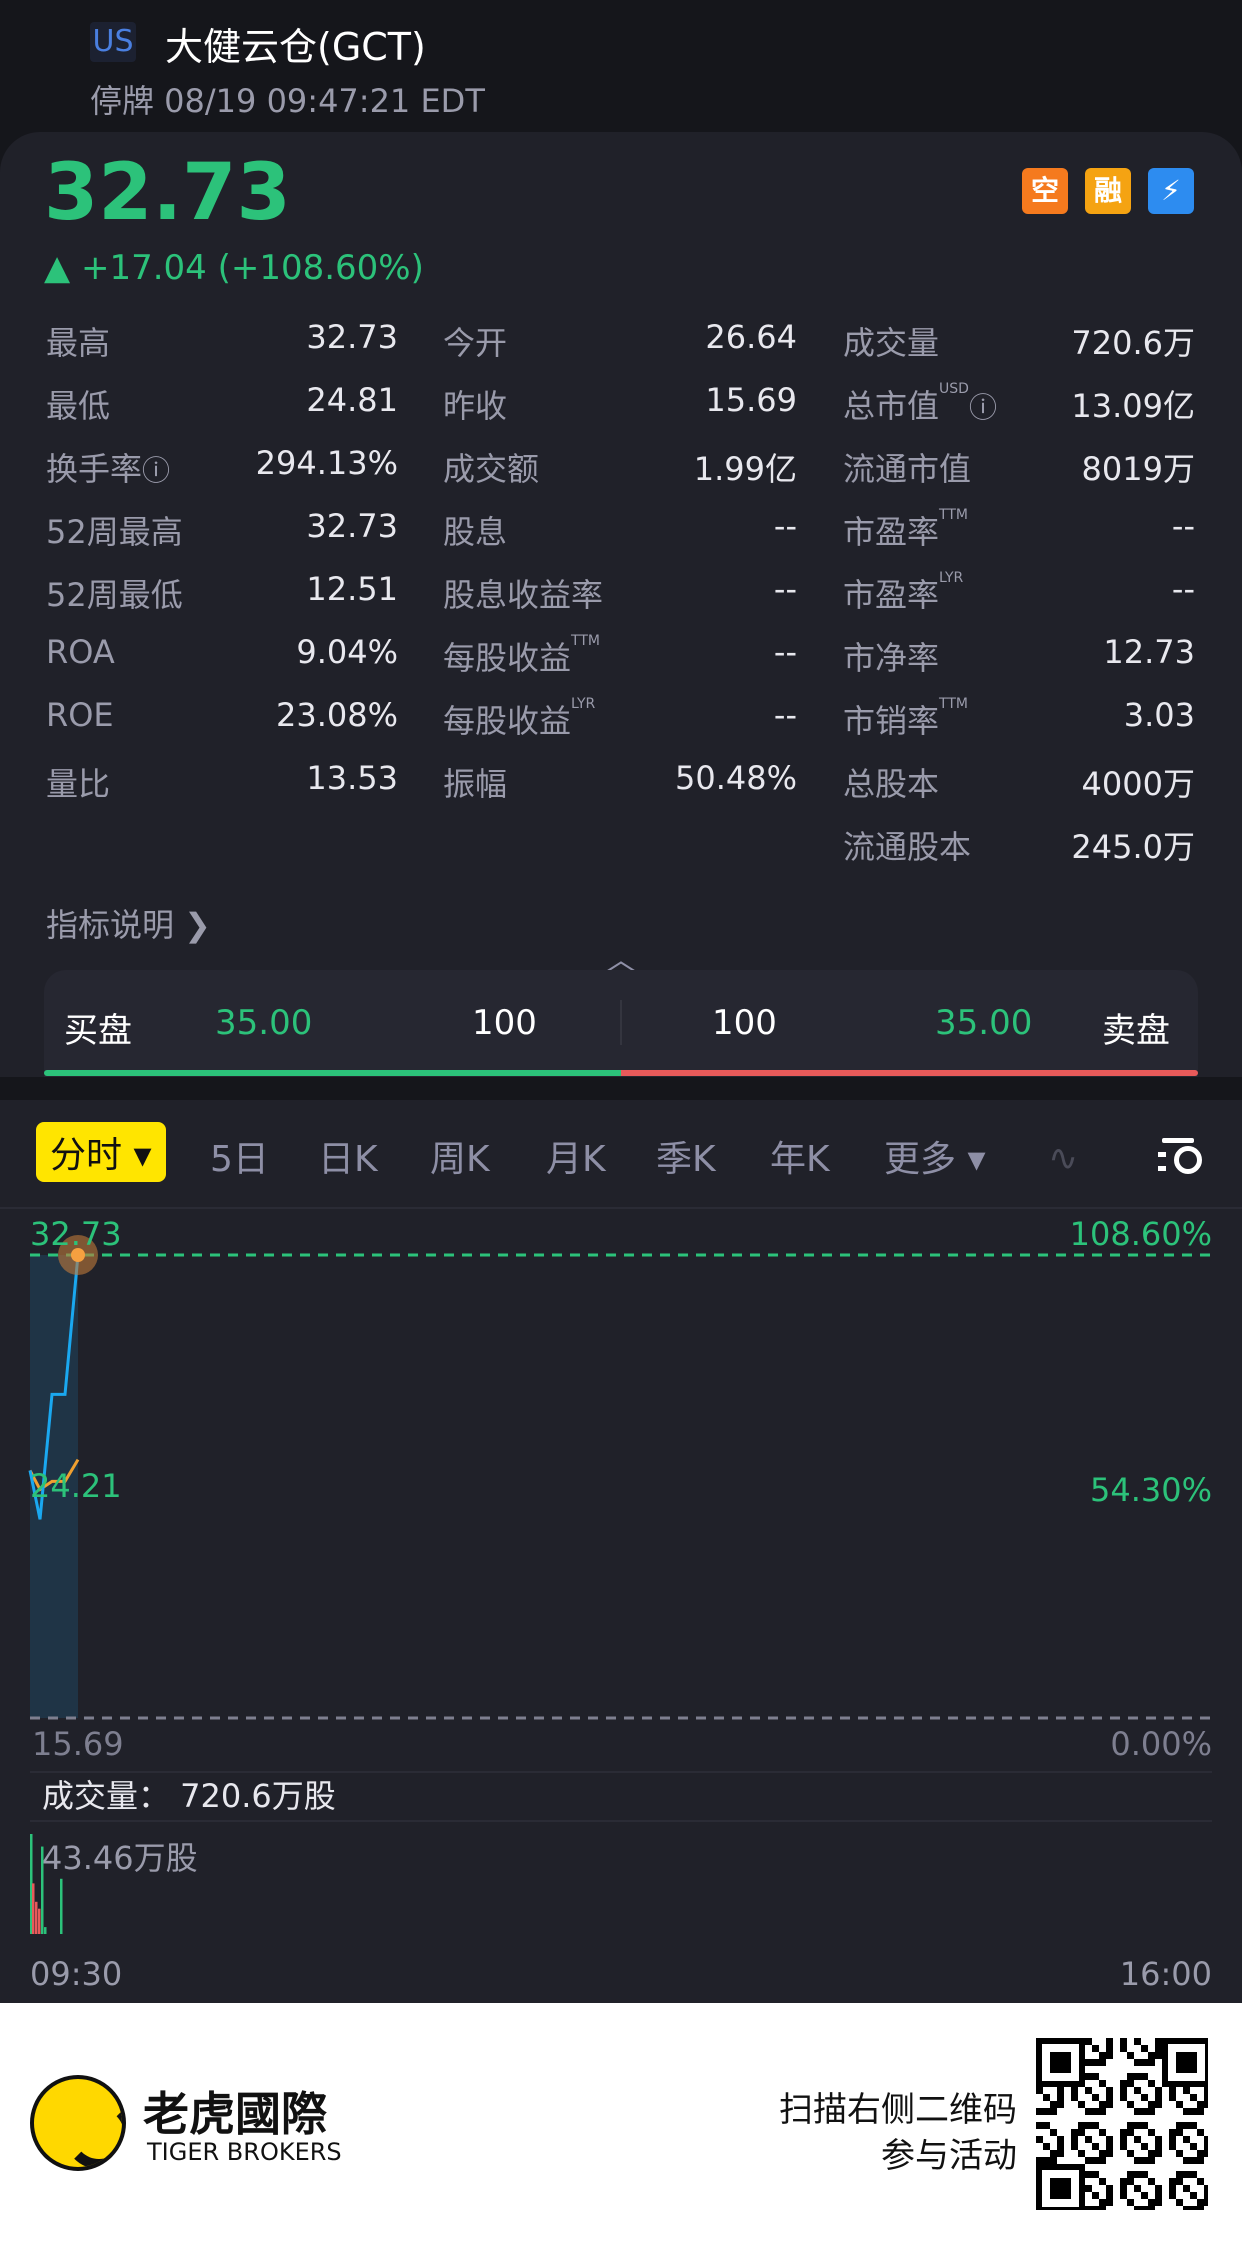 The height and width of the screenshot is (2244, 1242). Describe the element at coordinates (94, 469) in the screenshot. I see `stat-label-text: 换手率` at that location.